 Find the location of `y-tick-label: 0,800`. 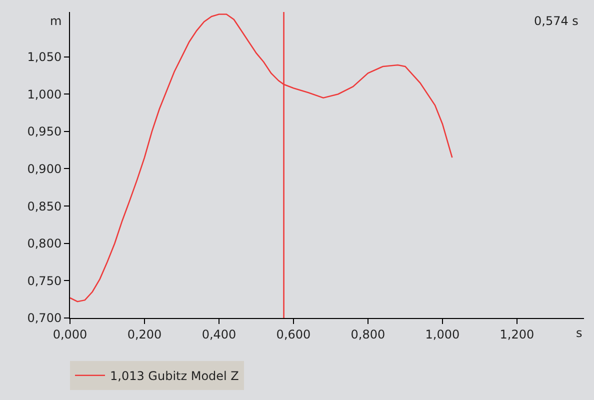

y-tick-label: 0,800 is located at coordinates (44, 243).